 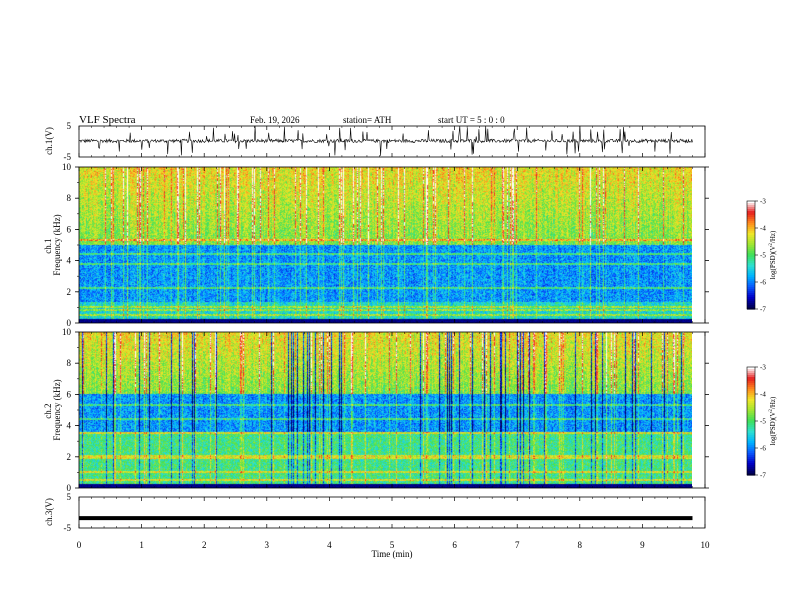 What do you see at coordinates (763, 283) in the screenshot?
I see `colorbar-tick-label: -6` at bounding box center [763, 283].